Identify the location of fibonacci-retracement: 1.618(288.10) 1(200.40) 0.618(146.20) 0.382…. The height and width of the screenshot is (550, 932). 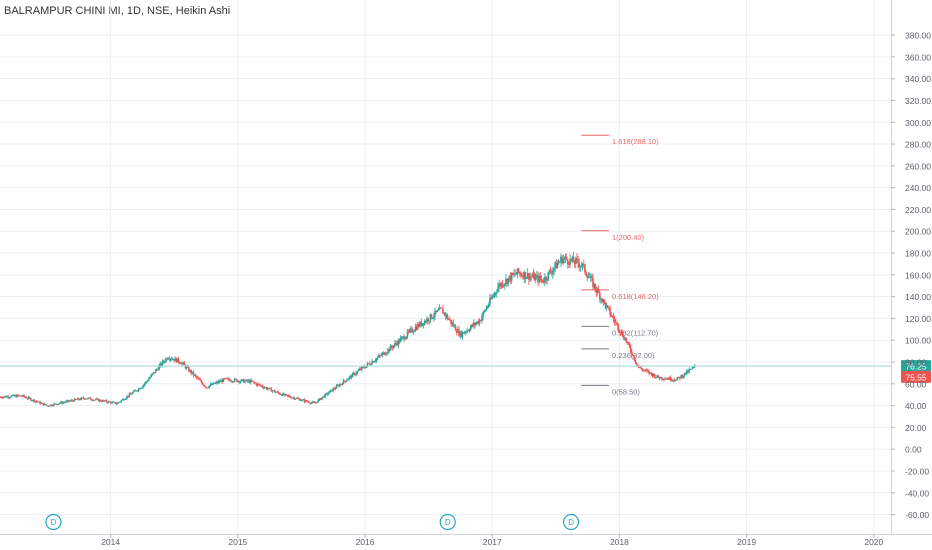
(620, 265).